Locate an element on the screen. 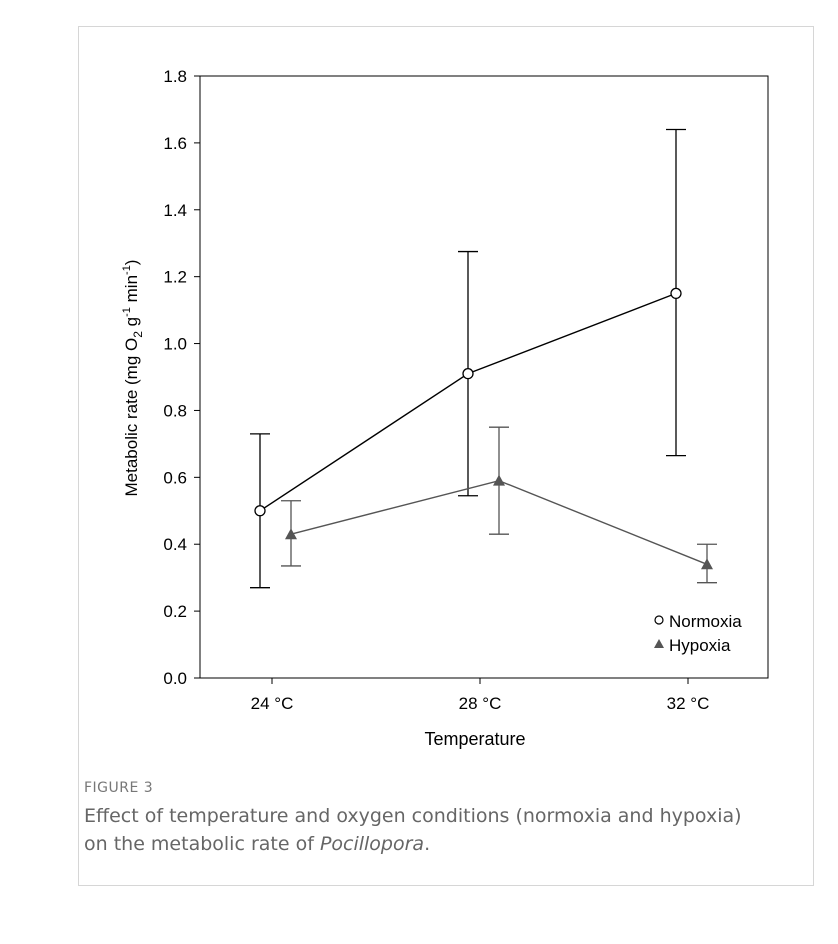 This screenshot has width=838, height=944. legend-marker-hypoxia is located at coordinates (659, 643).